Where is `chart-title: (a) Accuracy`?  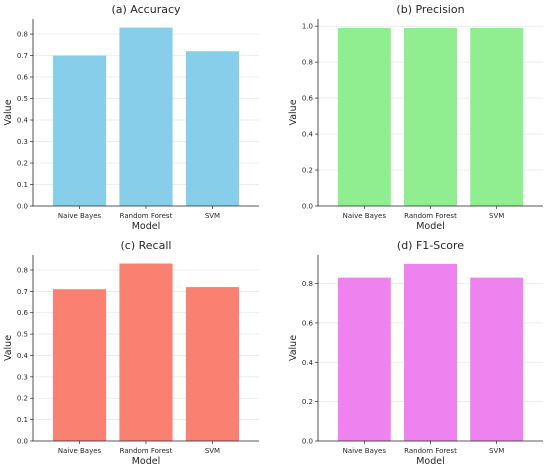 chart-title: (a) Accuracy is located at coordinates (146, 9).